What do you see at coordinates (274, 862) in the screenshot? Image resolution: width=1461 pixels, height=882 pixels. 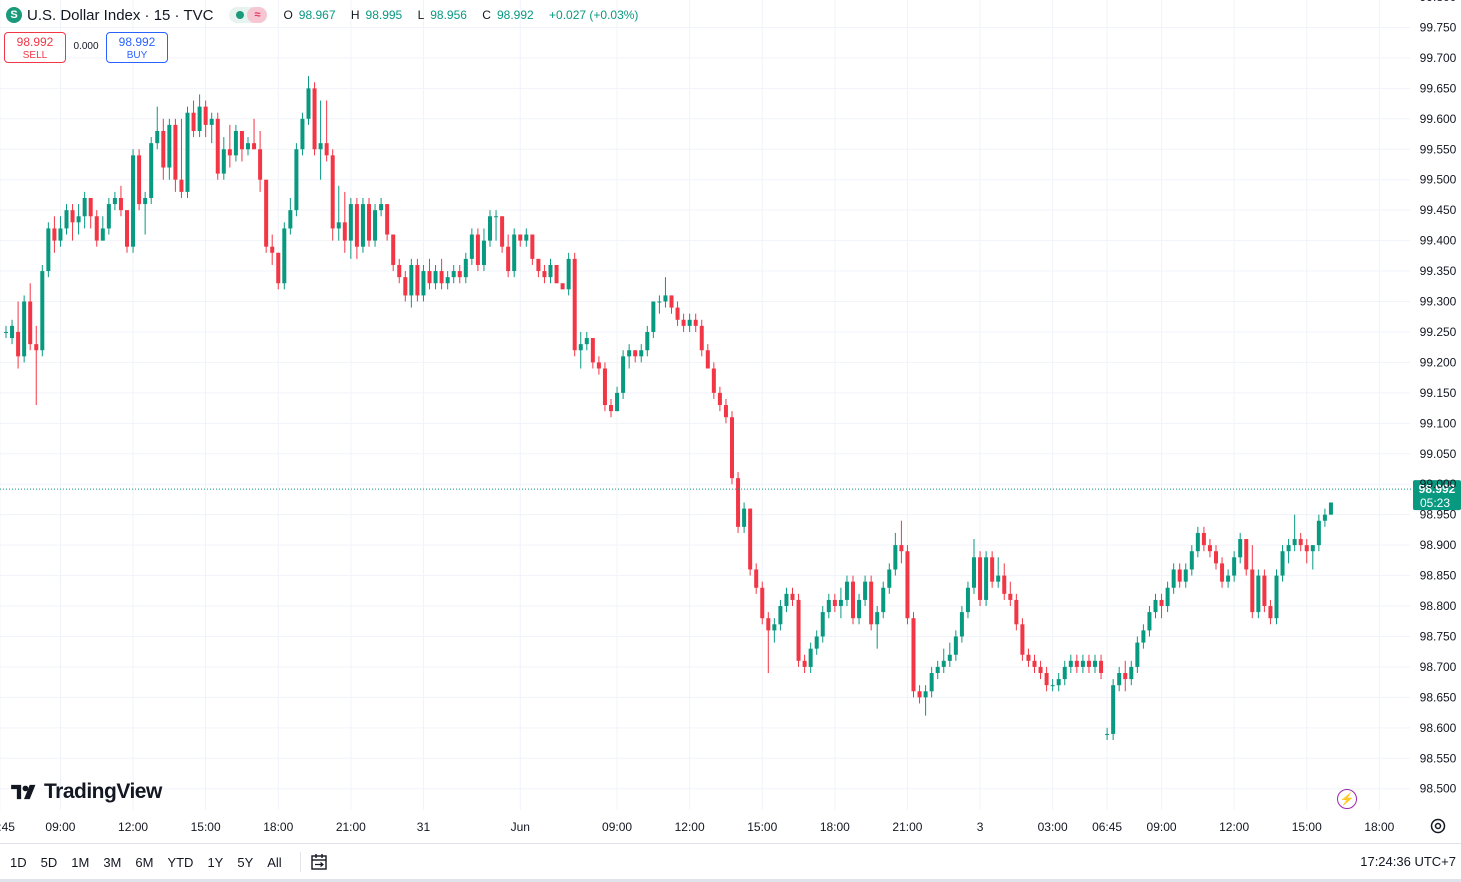 I see `range-button-all: All` at bounding box center [274, 862].